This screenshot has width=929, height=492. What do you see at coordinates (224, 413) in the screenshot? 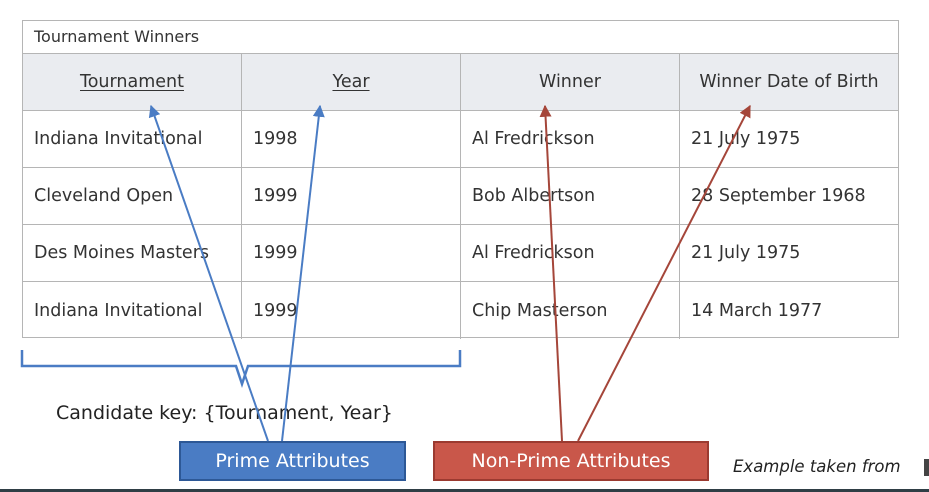
I see `candidate-key-label: Candidate key: {Tournament, Year}` at bounding box center [224, 413].